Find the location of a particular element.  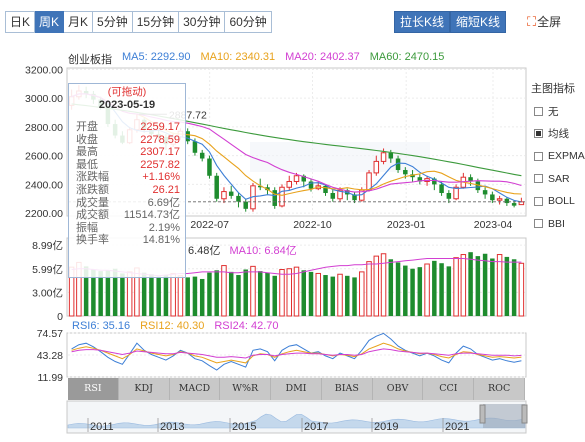

indicator-option-2: EXPMA is located at coordinates (556, 156).